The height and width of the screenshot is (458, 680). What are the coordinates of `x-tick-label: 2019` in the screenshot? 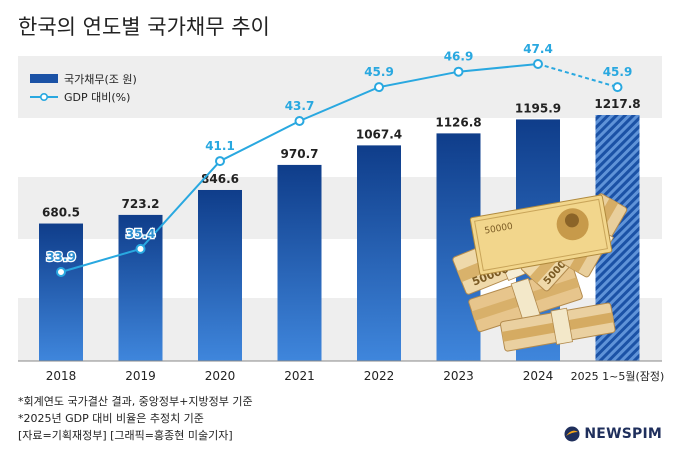 It's located at (140, 376).